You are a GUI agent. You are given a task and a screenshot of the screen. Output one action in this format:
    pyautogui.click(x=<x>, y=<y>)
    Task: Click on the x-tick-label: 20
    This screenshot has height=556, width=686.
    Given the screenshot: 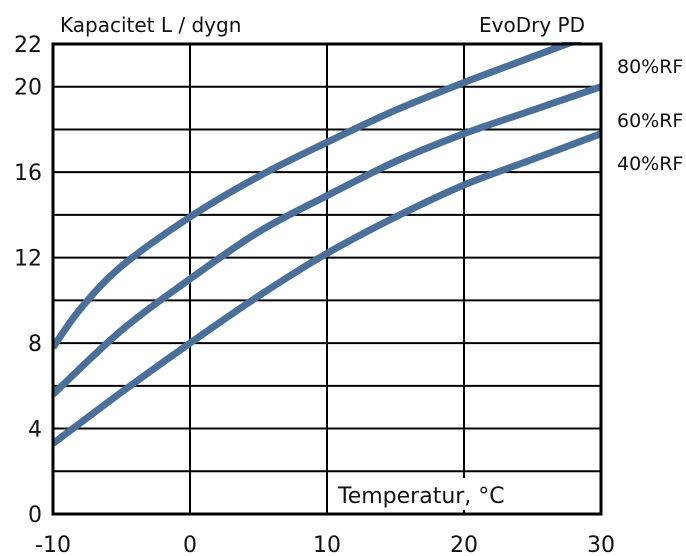 What is the action you would take?
    pyautogui.click(x=464, y=544)
    